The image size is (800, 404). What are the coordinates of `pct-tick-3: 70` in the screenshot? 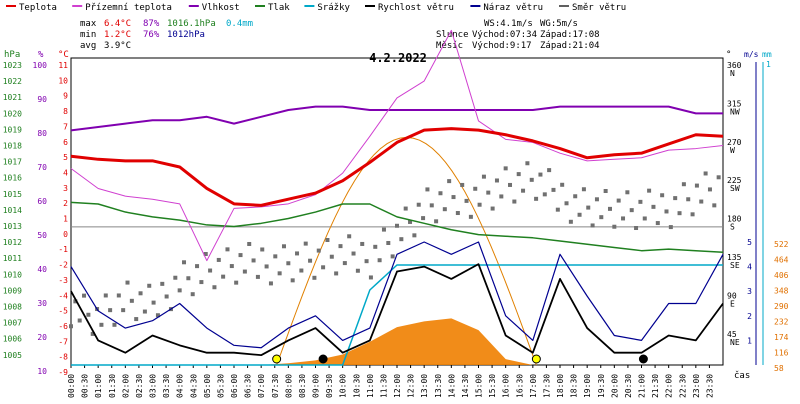 It's located at (42, 167).